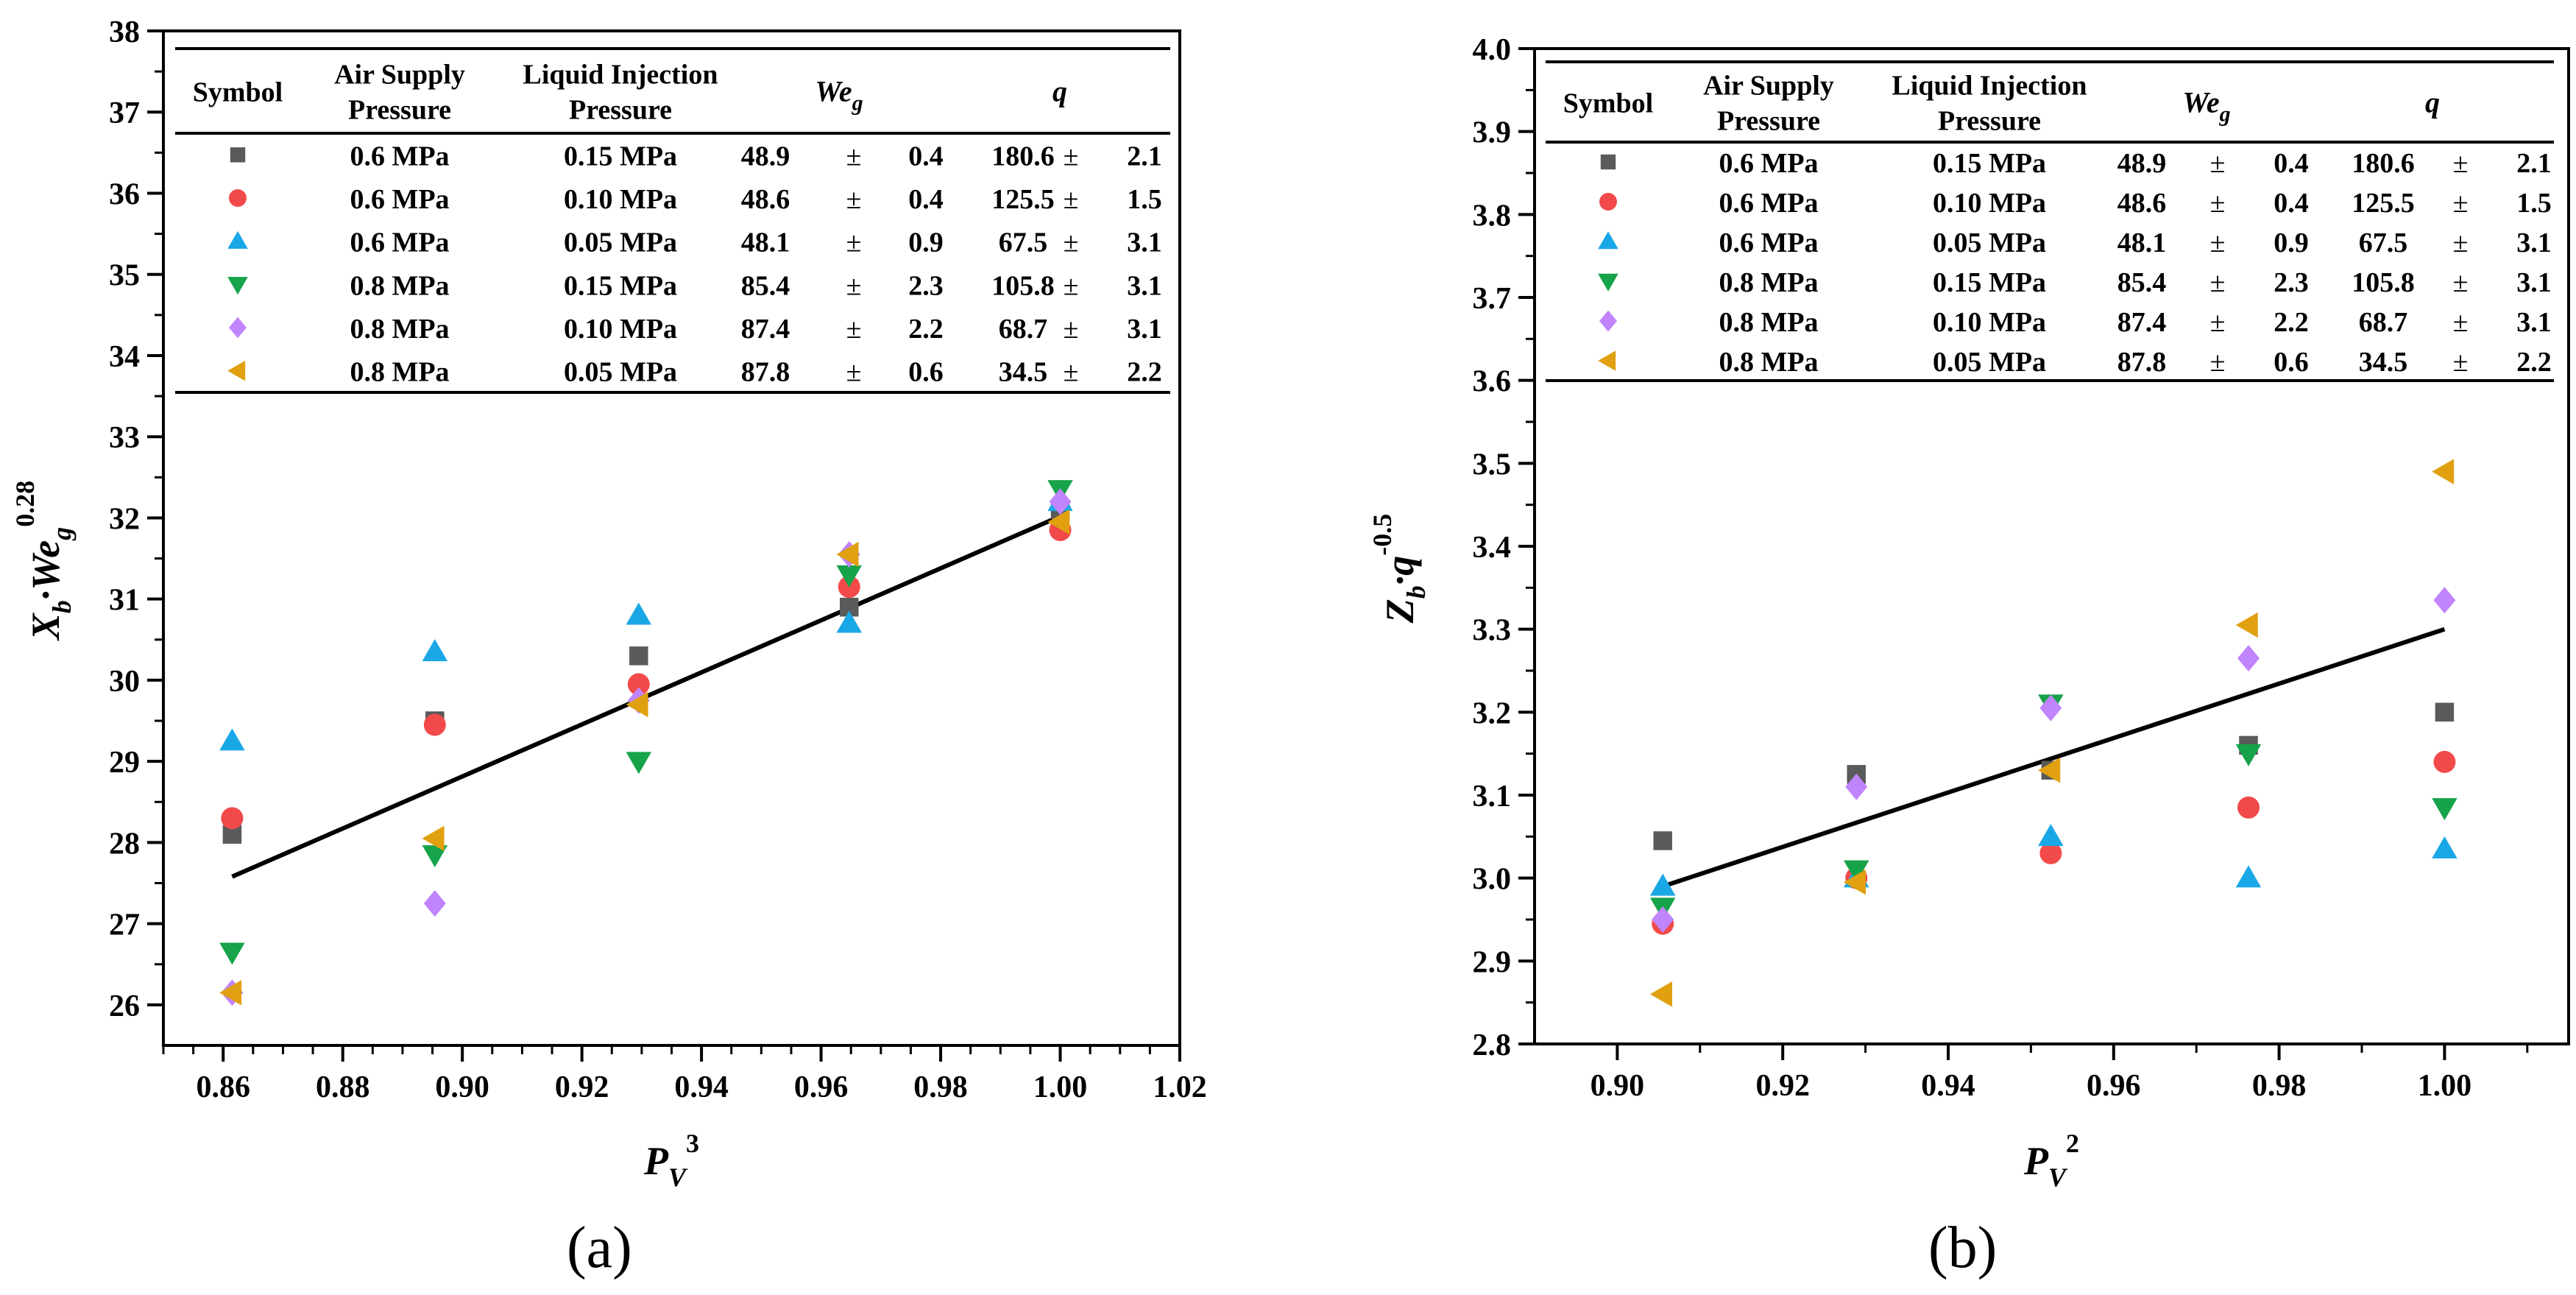 Image resolution: width=2576 pixels, height=1295 pixels. What do you see at coordinates (124, 113) in the screenshot?
I see `y-tick-label: 37` at bounding box center [124, 113].